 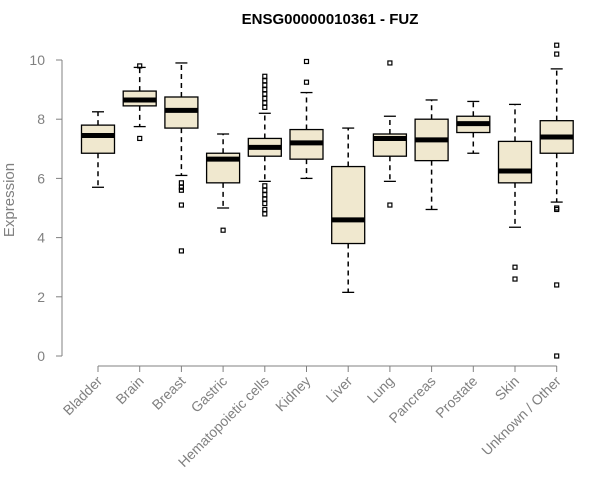 What do you see at coordinates (45, 208) in the screenshot?
I see `y-ticks: 0 2 4 6 8 10` at bounding box center [45, 208].